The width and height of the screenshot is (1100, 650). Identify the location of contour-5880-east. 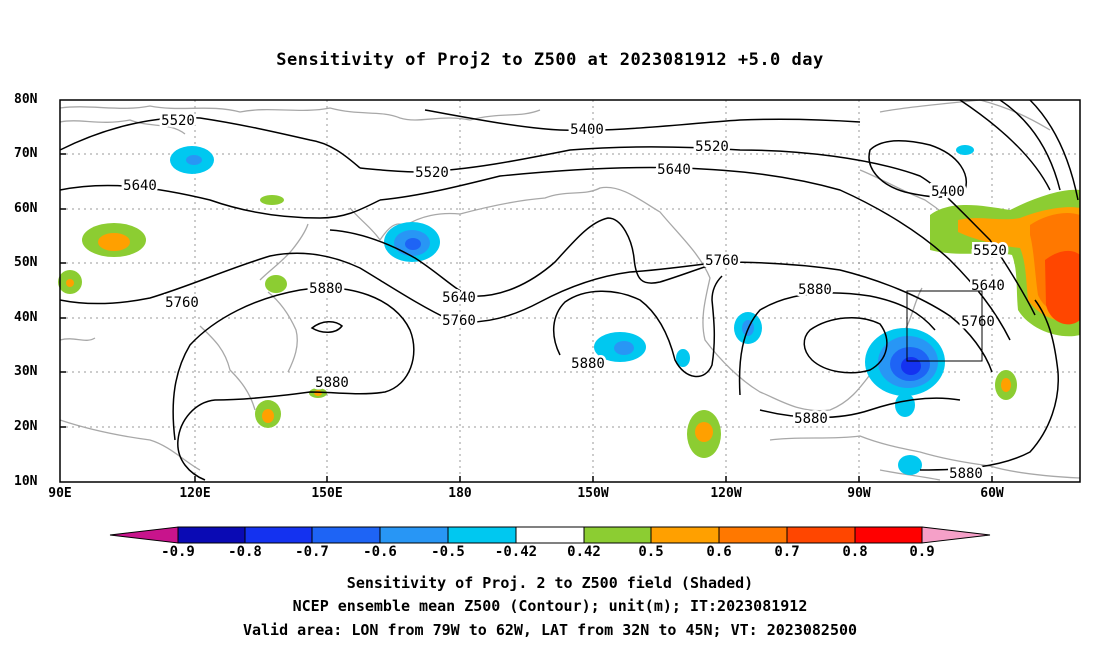
(837, 344).